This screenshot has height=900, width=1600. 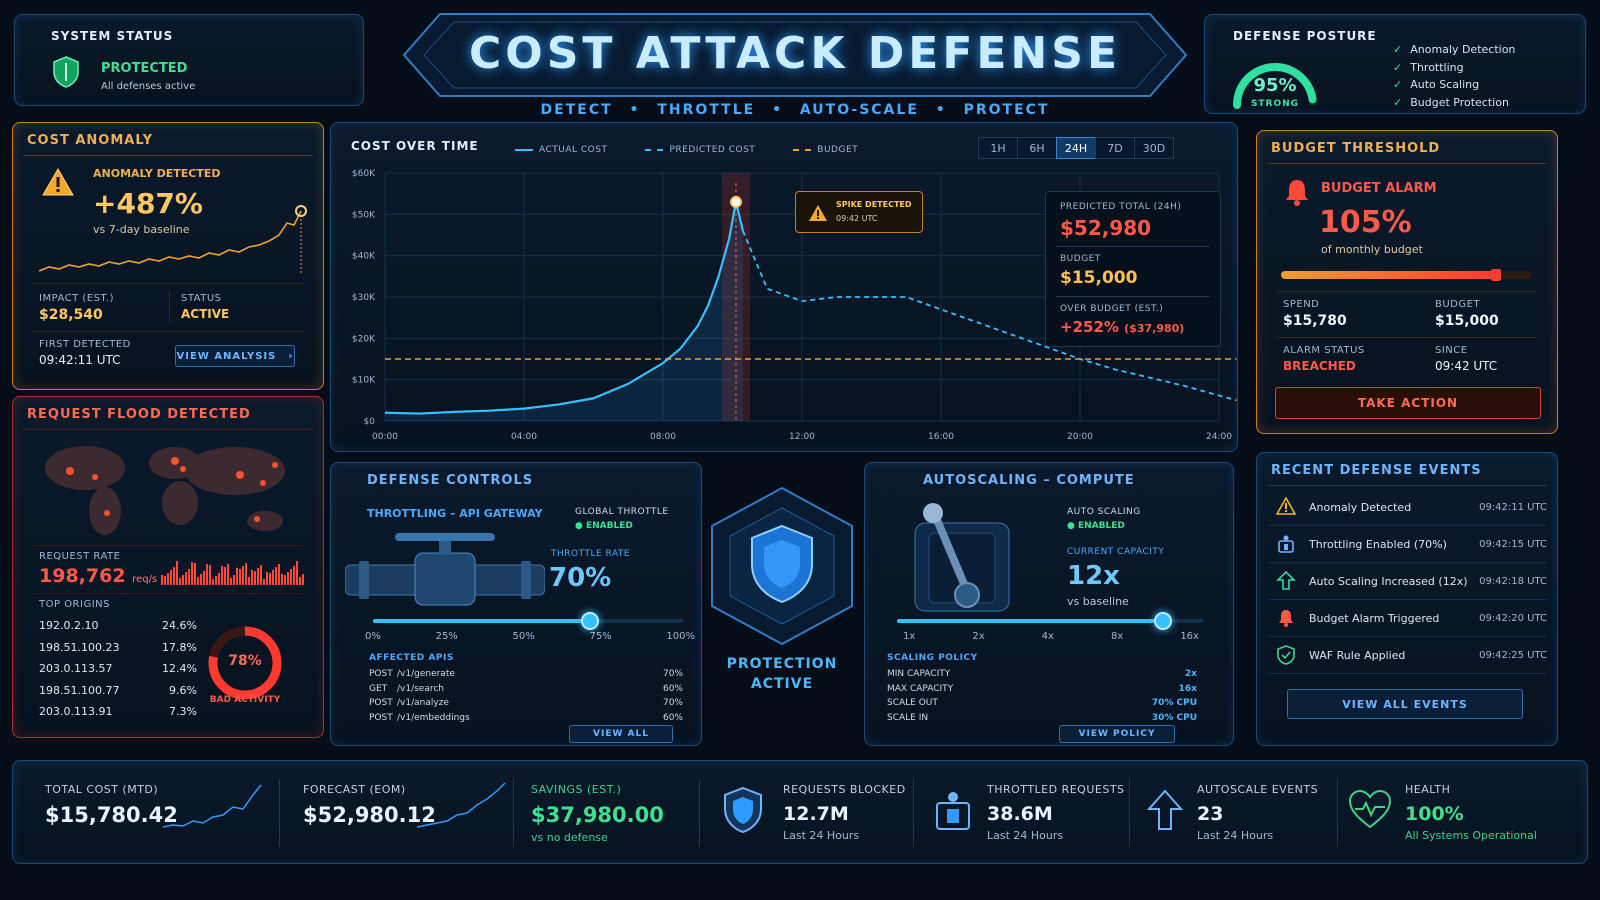 What do you see at coordinates (173, 239) in the screenshot?
I see `anomaly-sparkline` at bounding box center [173, 239].